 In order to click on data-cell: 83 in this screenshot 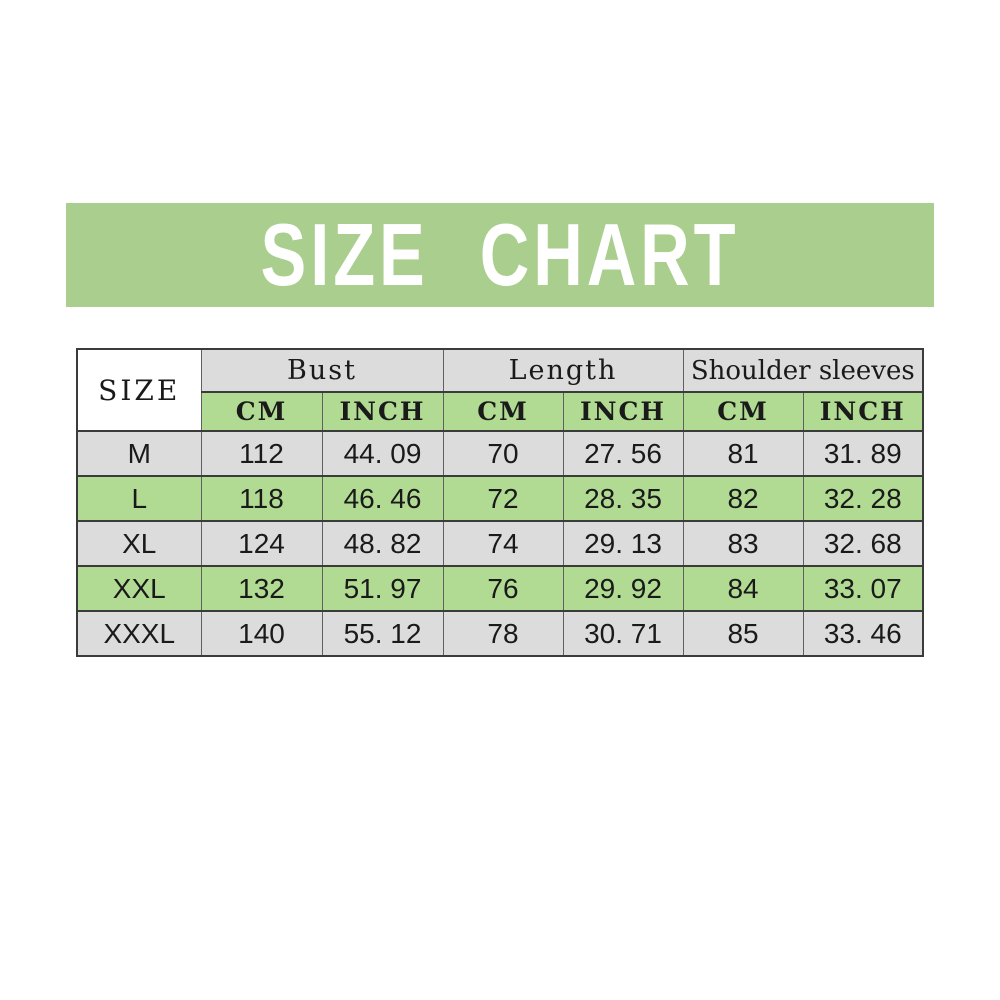, I will do `click(743, 543)`.